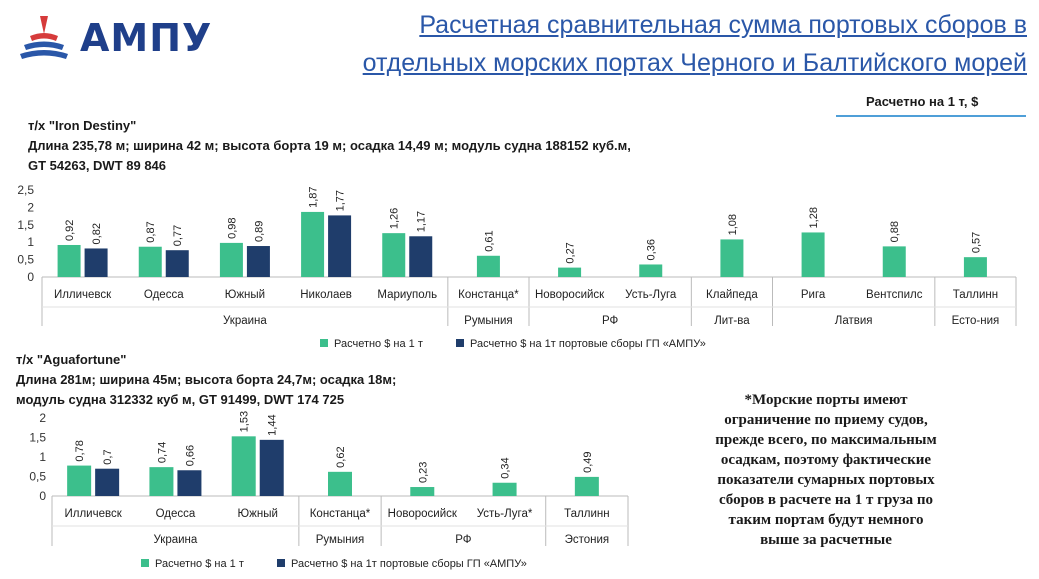 The width and height of the screenshot is (1039, 579). I want to click on y-tick-label: 2,5, so click(25, 190).